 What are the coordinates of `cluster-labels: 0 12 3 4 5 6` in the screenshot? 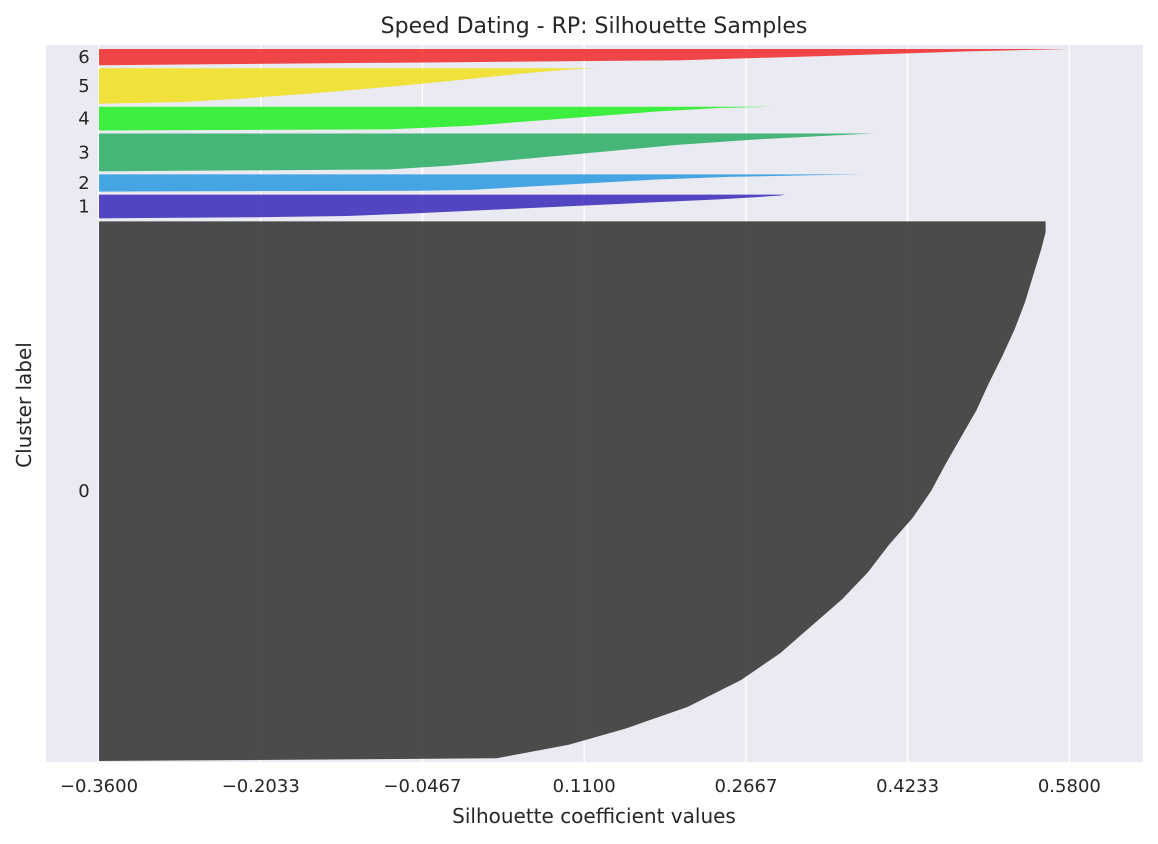 It's located at (83, 274).